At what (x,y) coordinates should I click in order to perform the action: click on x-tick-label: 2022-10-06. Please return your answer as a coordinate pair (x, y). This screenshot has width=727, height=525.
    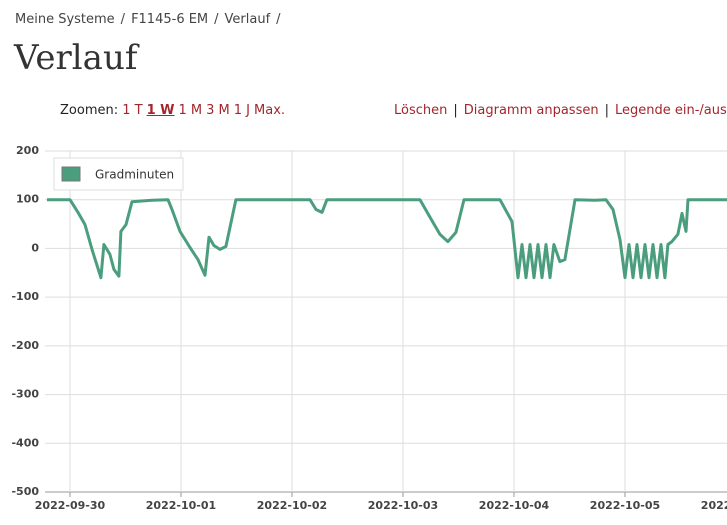
    Looking at the image, I should click on (714, 505).